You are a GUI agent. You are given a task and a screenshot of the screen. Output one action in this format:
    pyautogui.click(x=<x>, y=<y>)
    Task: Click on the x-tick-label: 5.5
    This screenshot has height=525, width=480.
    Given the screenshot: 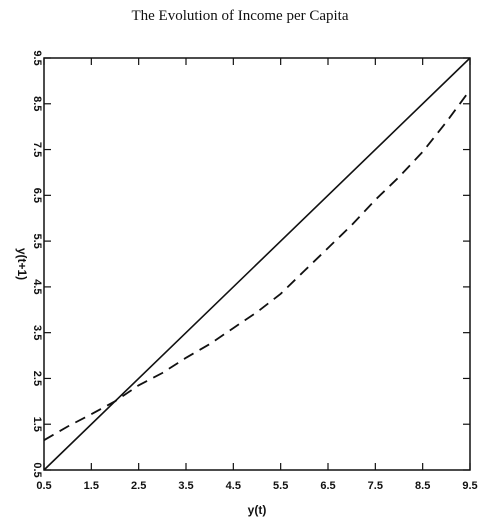 What is the action you would take?
    pyautogui.click(x=280, y=486)
    